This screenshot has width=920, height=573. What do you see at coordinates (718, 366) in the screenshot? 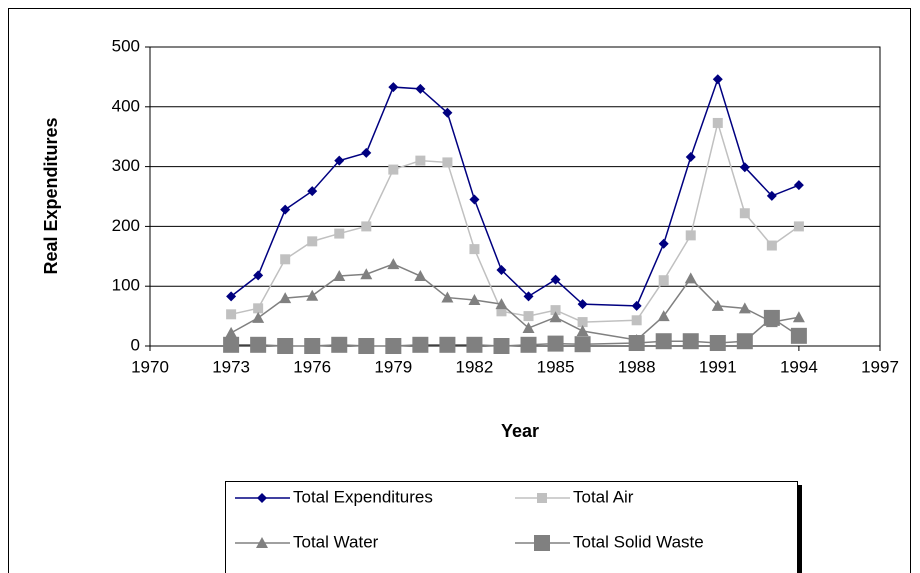
I see `x-tick-label: 1991` at bounding box center [718, 366].